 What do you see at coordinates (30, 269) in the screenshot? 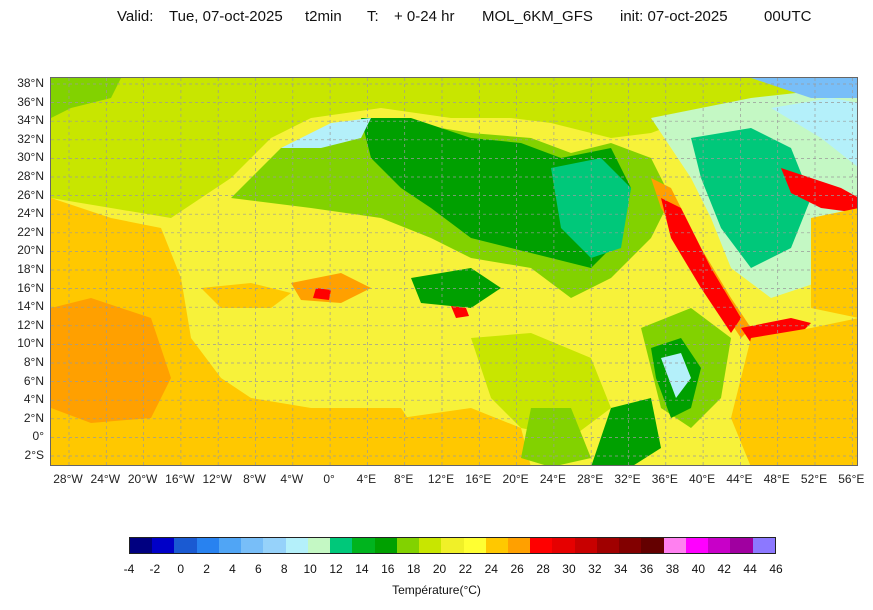
I see `lat-tick: 18°N` at bounding box center [30, 269].